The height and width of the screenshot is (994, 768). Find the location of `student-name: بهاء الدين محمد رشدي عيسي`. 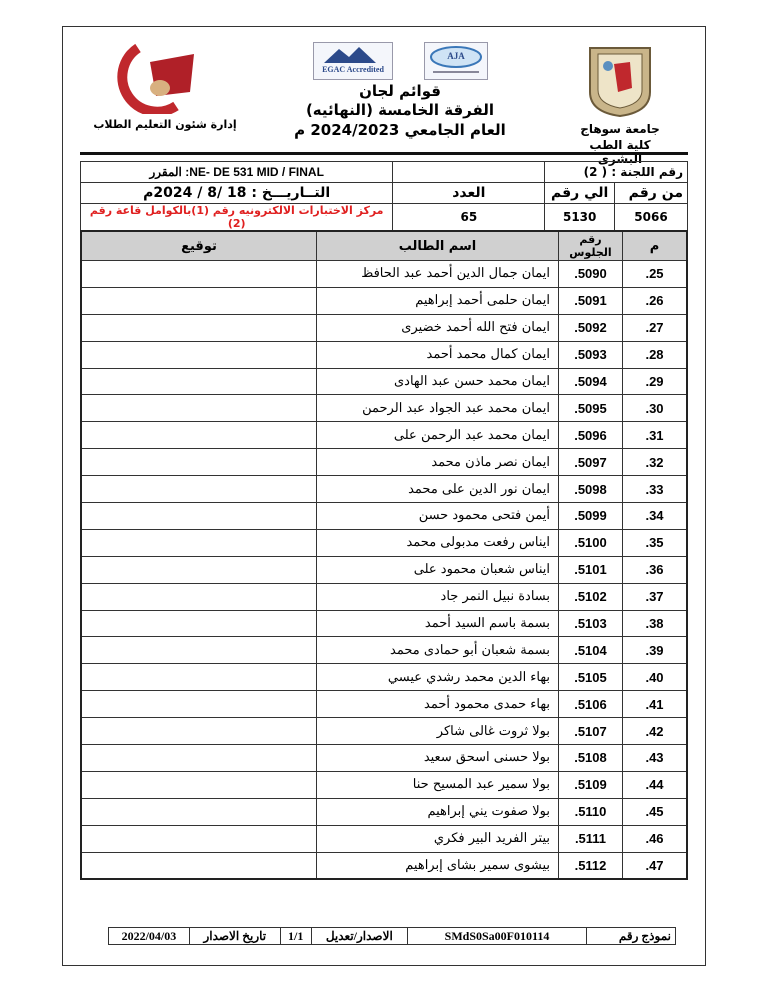

student-name: بهاء الدين محمد رشدي عيسي is located at coordinates (437, 677).